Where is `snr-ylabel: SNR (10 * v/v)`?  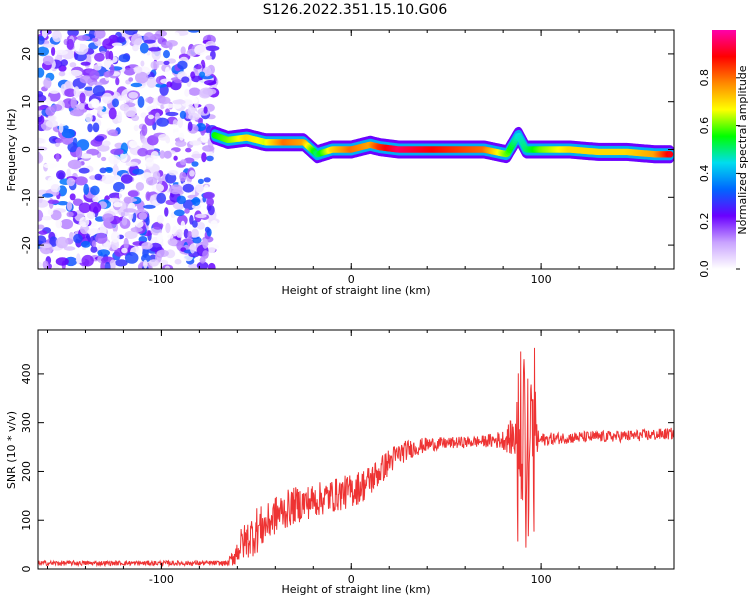 snr-ylabel: SNR (10 * v/v) is located at coordinates (11, 450).